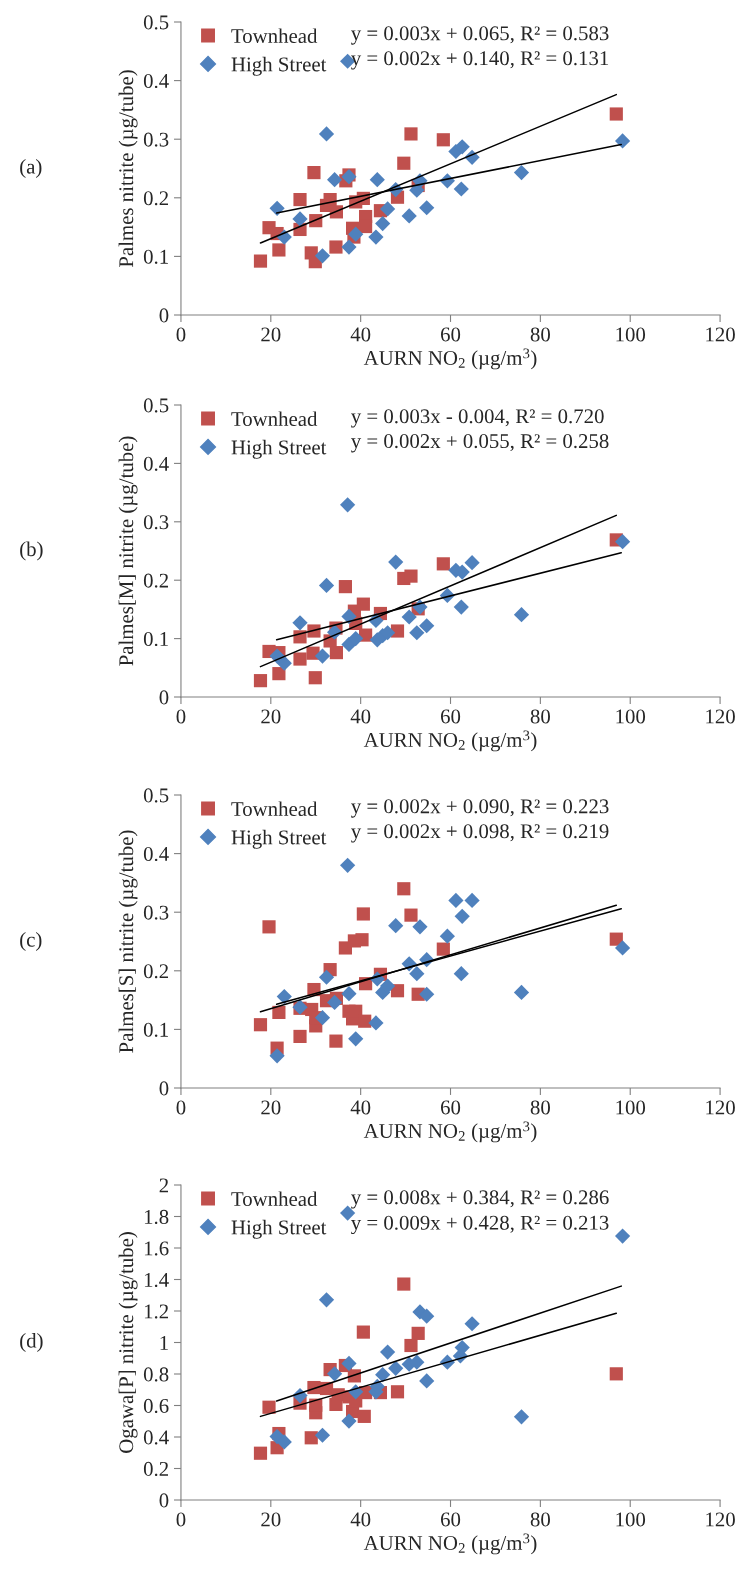 Image resolution: width=754 pixels, height=1580 pixels. I want to click on annotation: y = 0.003x + 0.065, R² = 0.583, so click(480, 35).